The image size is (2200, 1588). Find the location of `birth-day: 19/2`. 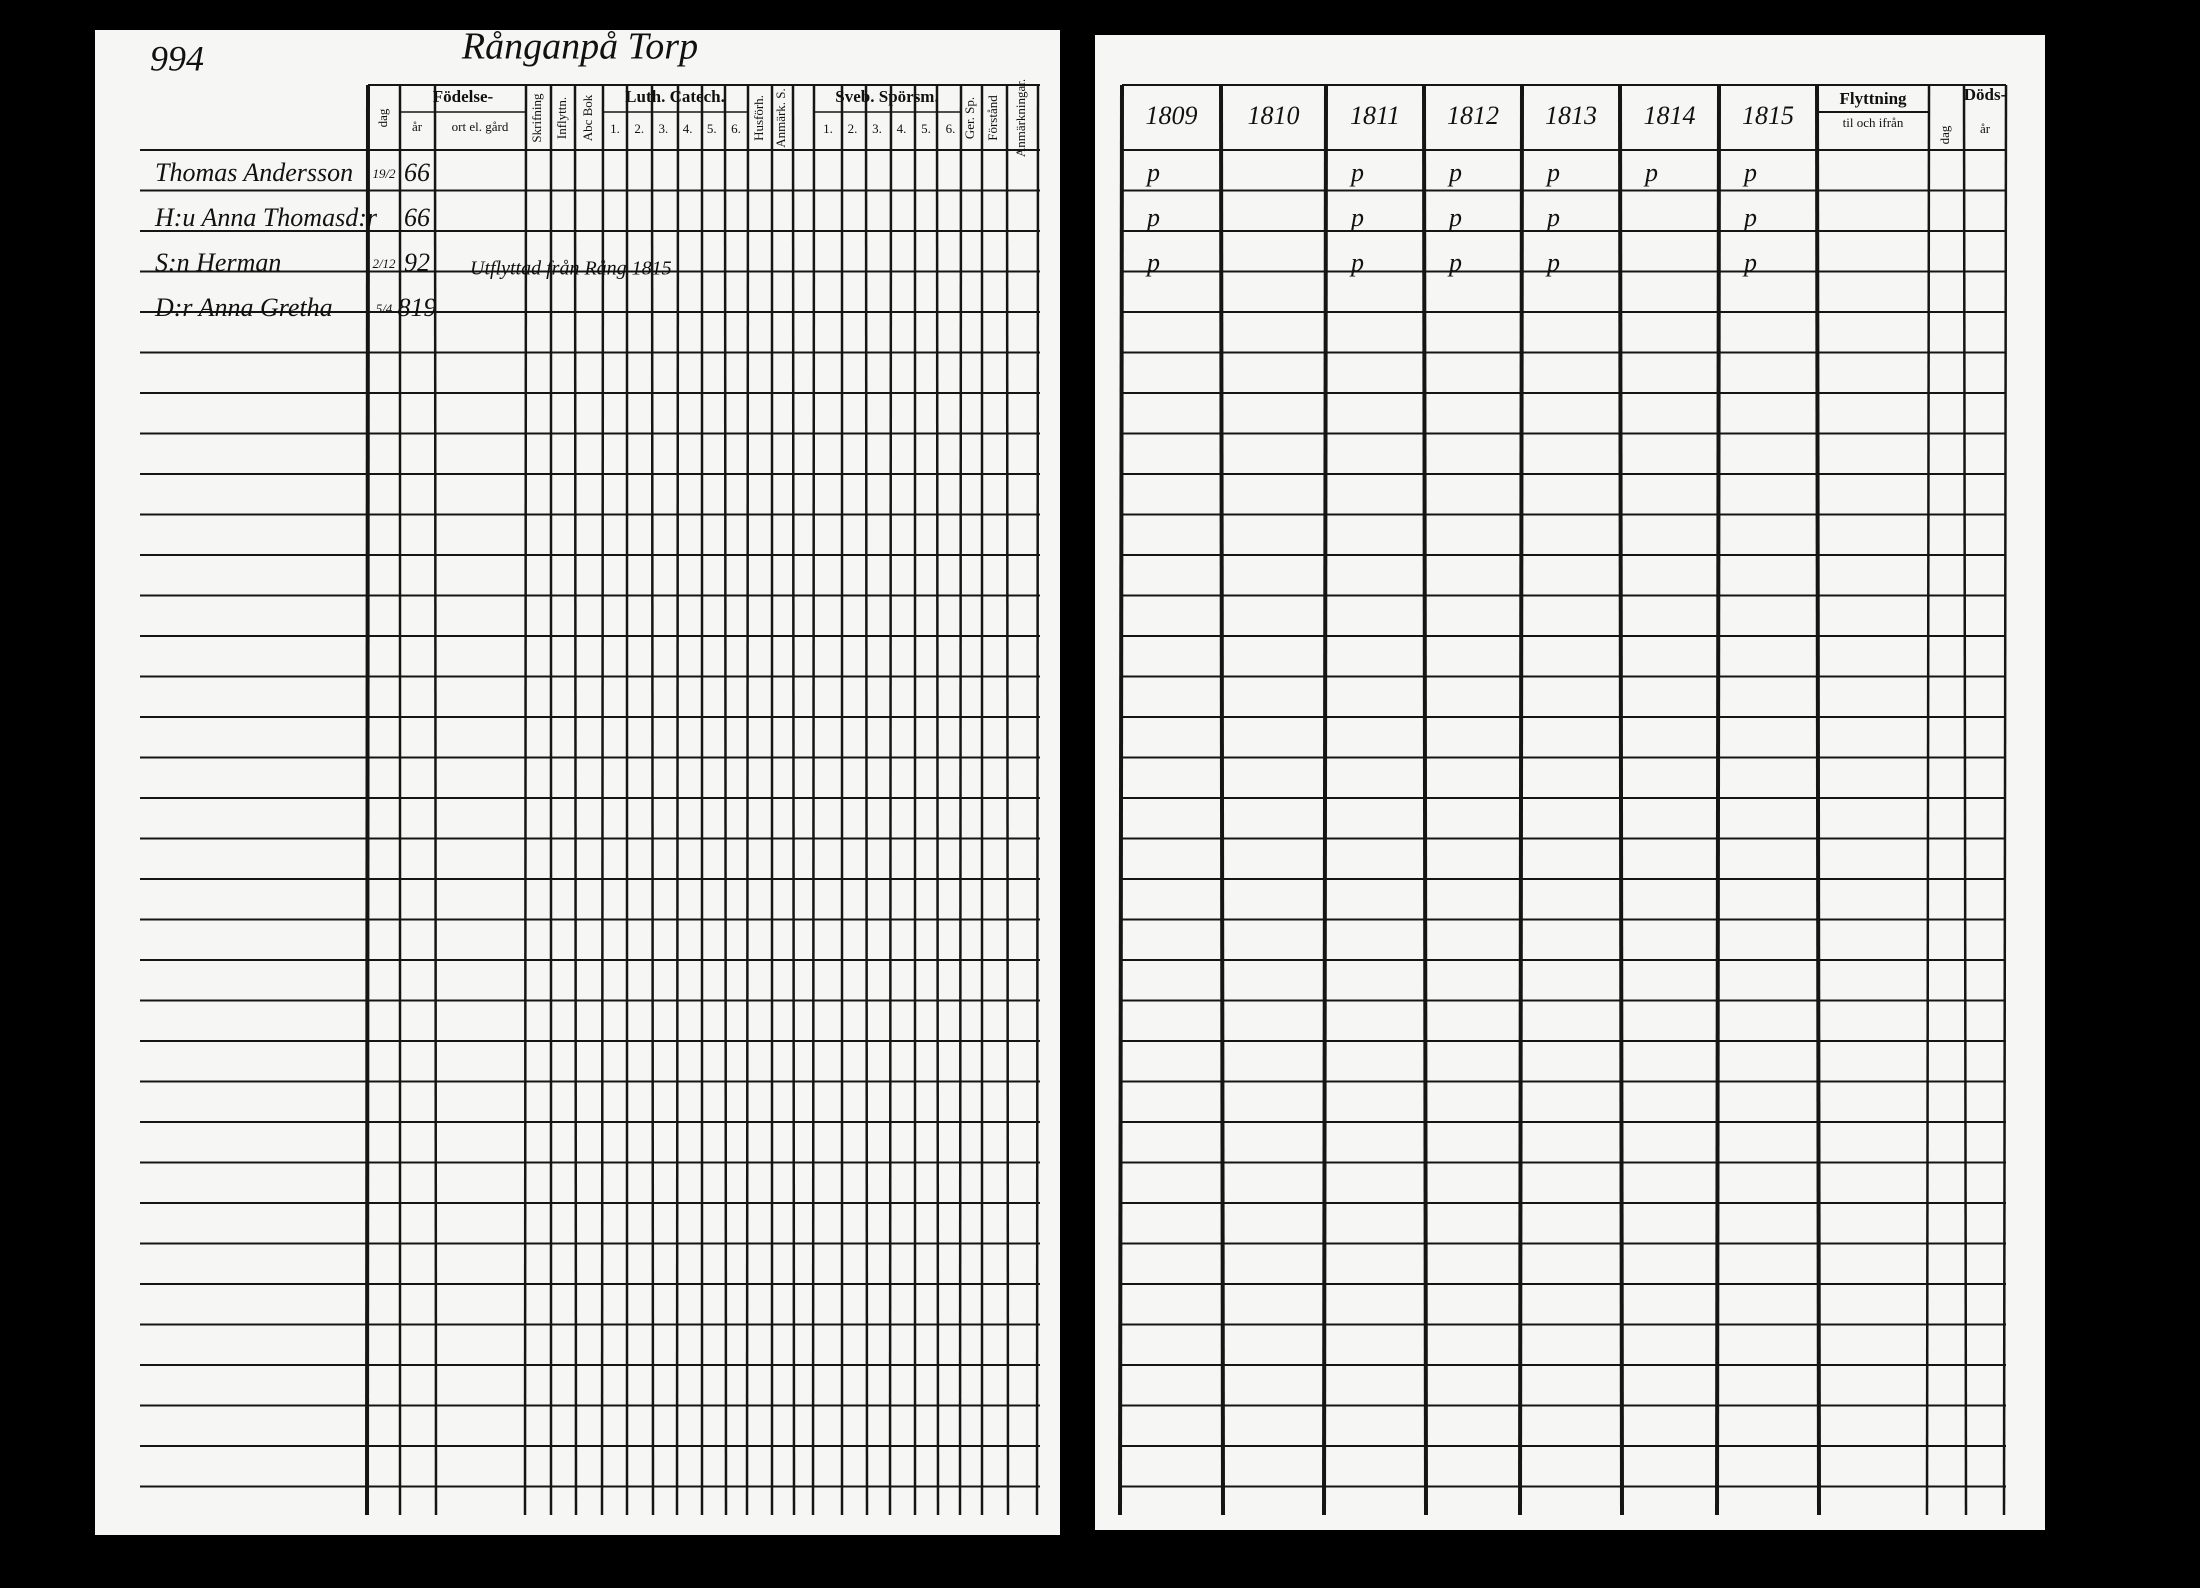

birth-day: 19/2 is located at coordinates (384, 173).